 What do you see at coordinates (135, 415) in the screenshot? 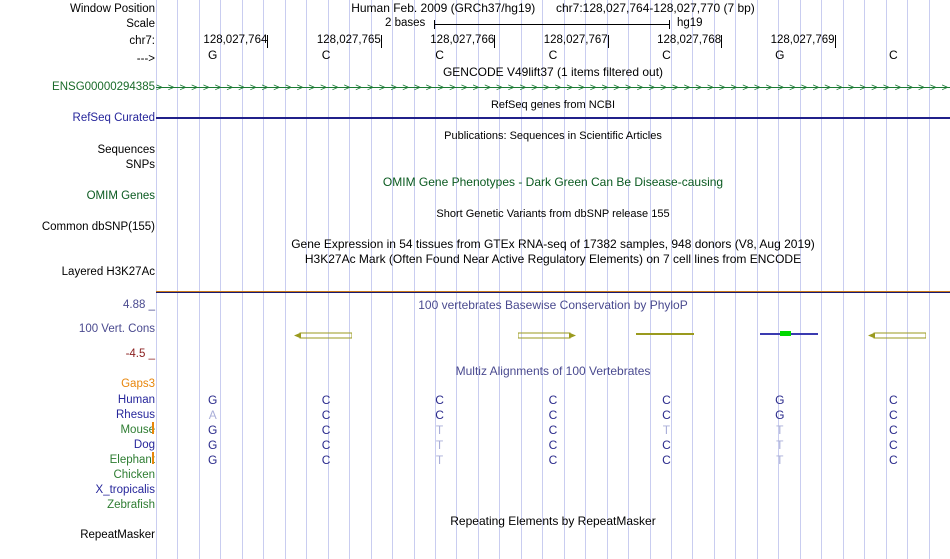
I see `label-species-rhesus: Rhesus` at bounding box center [135, 415].